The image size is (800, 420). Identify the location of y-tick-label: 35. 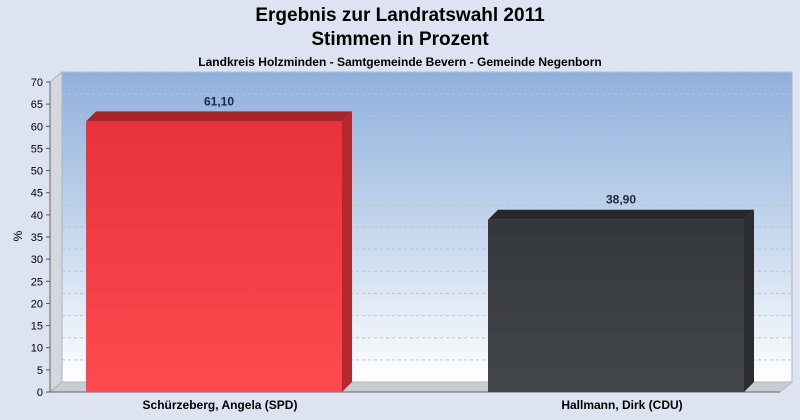
(37, 238).